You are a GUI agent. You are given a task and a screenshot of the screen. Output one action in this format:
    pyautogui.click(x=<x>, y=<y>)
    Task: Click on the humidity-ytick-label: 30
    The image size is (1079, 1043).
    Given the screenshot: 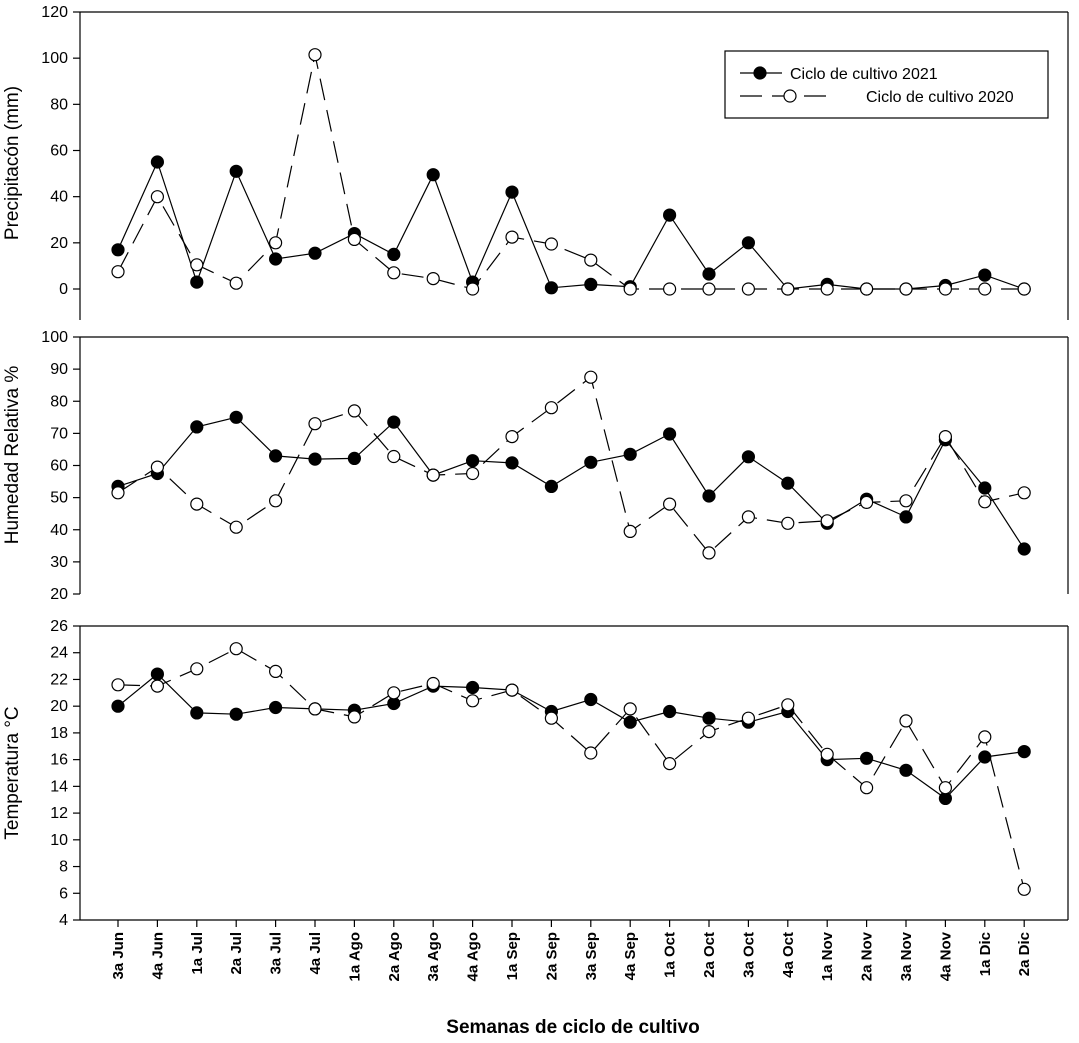 What is the action you would take?
    pyautogui.click(x=59, y=562)
    